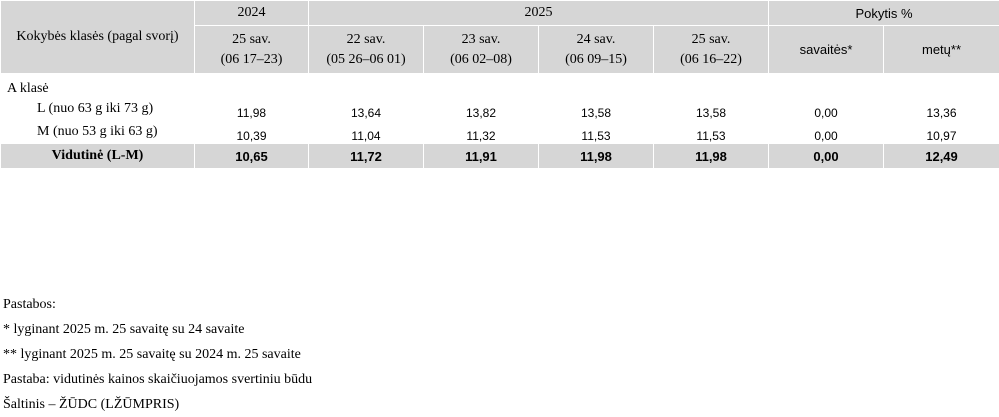  What do you see at coordinates (539, 13) in the screenshot?
I see `header-year-2025: 2025` at bounding box center [539, 13].